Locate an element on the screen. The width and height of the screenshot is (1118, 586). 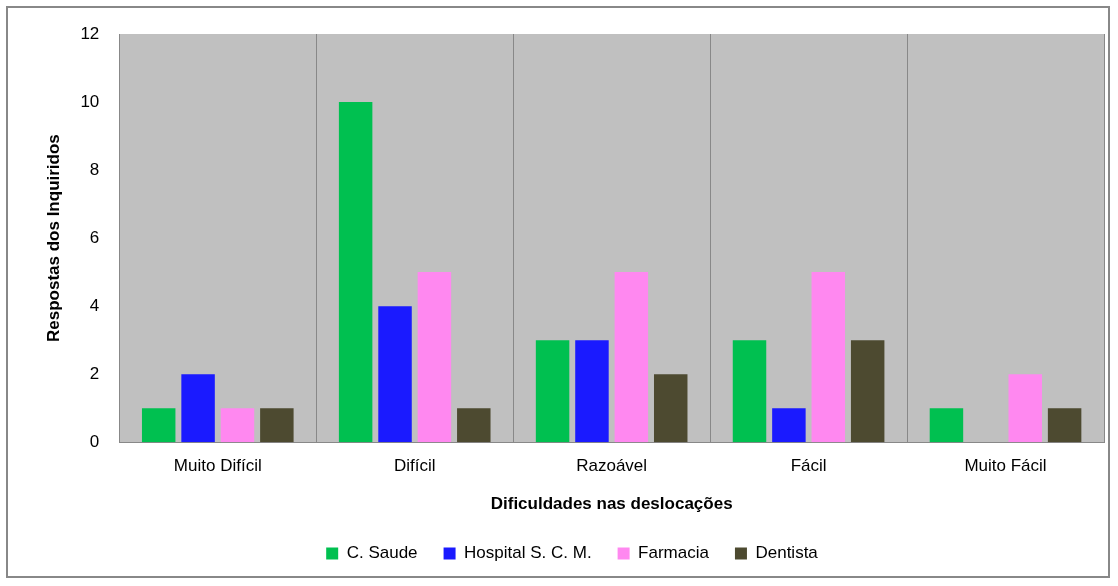
x-tick-label: Muito Fácil is located at coordinates (1005, 466).